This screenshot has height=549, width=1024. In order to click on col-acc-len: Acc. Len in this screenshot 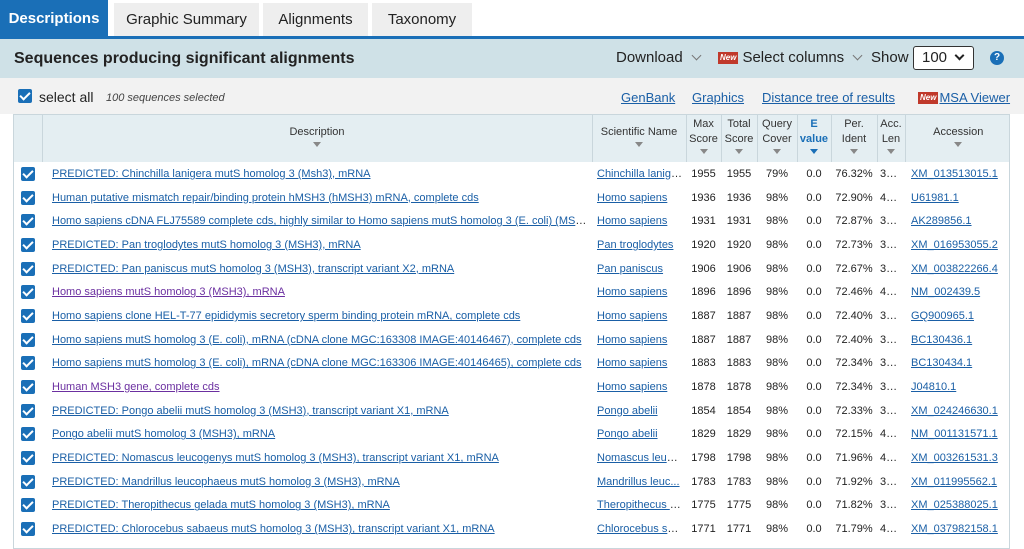, I will do `click(891, 138)`.